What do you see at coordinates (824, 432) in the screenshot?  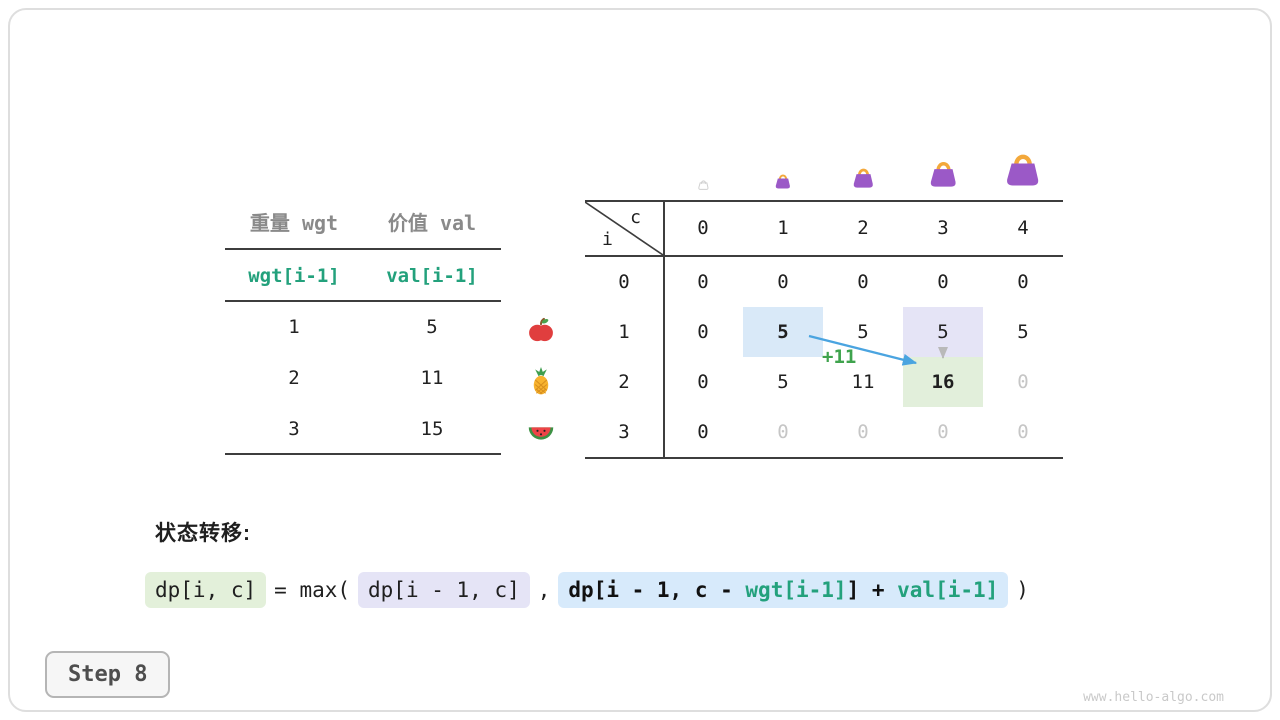 I see `dp-row-3: 3 0 0 0 0 0` at bounding box center [824, 432].